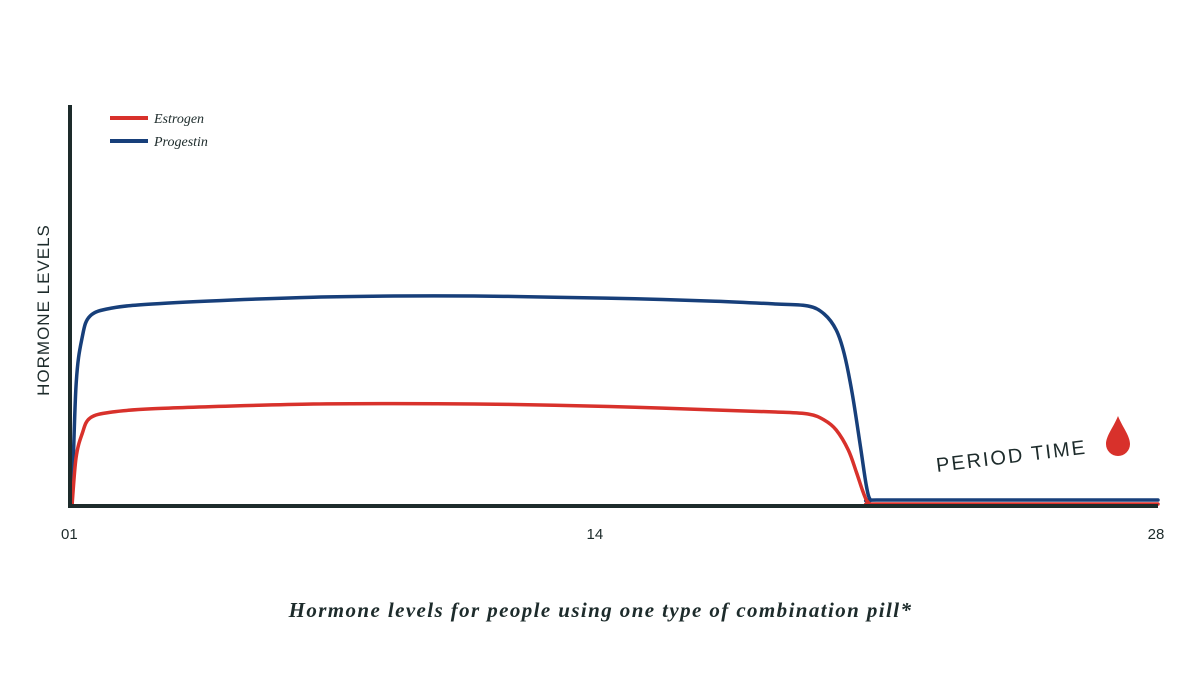  I want to click on y-axis-label: HORMONE LEVELS, so click(43, 310).